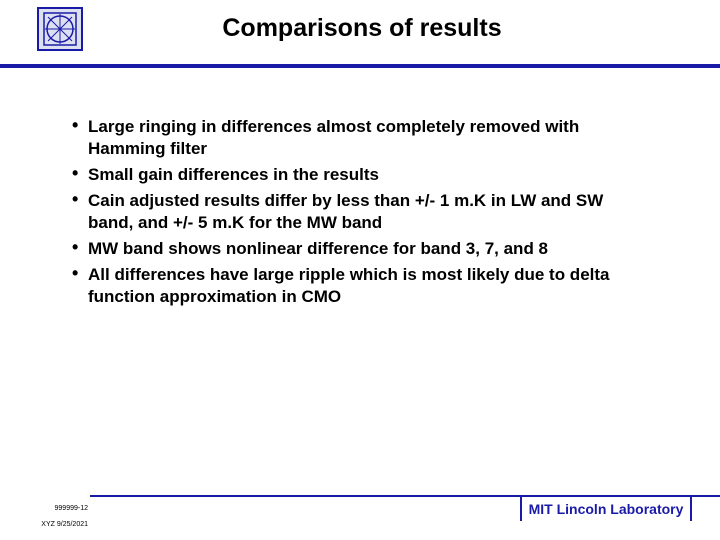 This screenshot has height=540, width=720. I want to click on logo, so click(60, 29).